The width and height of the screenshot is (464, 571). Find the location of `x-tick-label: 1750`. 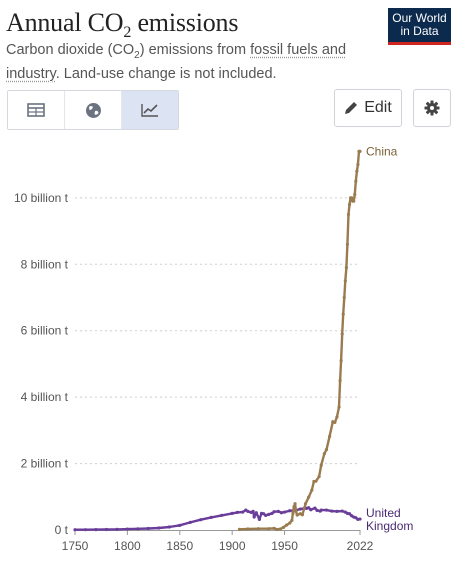

x-tick-label: 1750 is located at coordinates (75, 546).